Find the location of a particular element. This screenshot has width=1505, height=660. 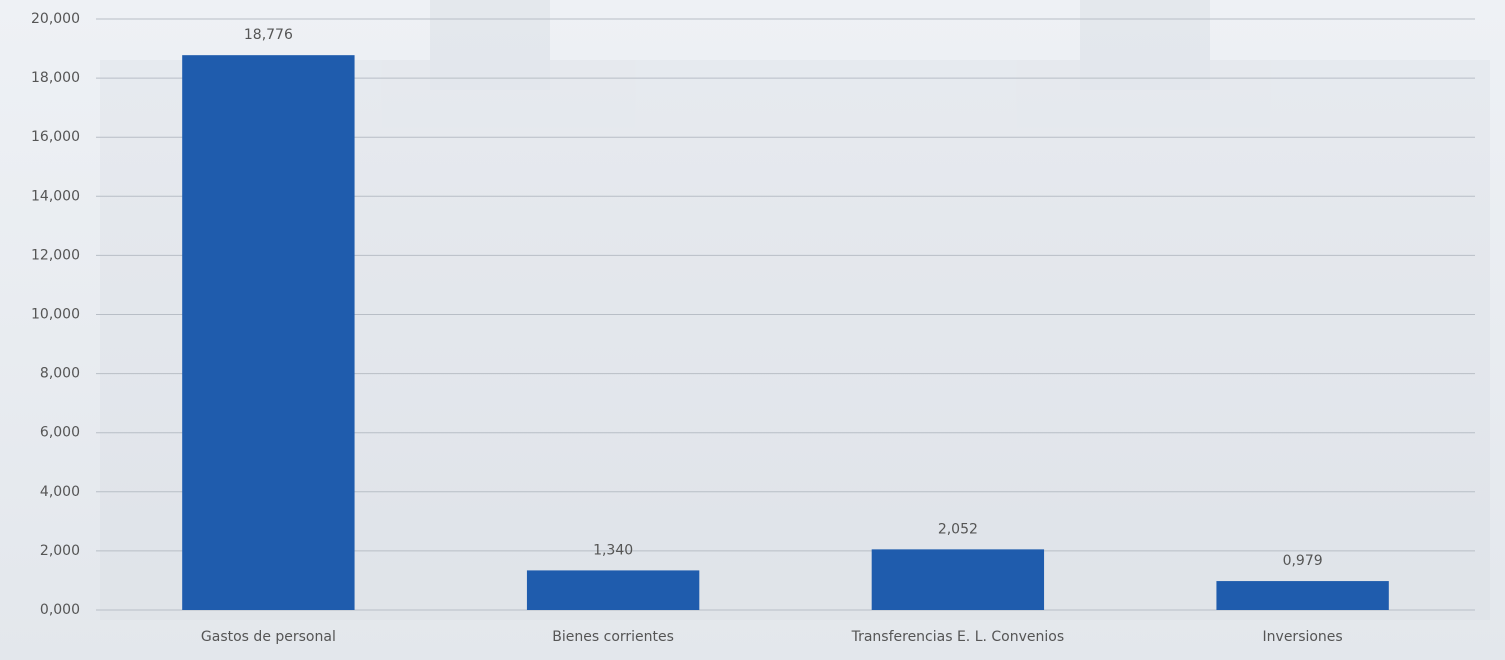

y-tick-label: 16,000 is located at coordinates (55, 137).